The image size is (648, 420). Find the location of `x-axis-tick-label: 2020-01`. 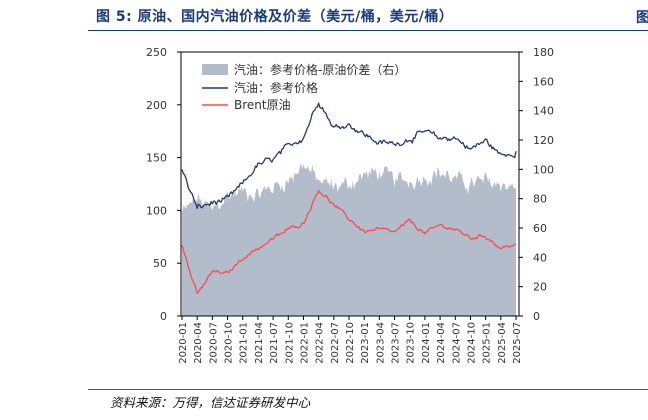

x-axis-tick-label: 2020-01 is located at coordinates (183, 343).